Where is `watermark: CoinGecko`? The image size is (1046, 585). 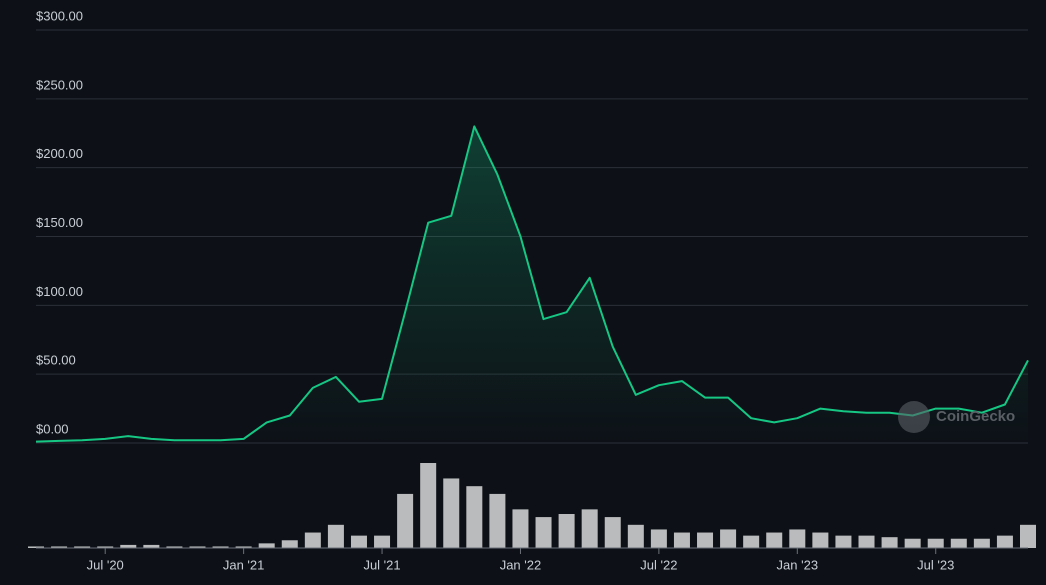 watermark: CoinGecko is located at coordinates (975, 416).